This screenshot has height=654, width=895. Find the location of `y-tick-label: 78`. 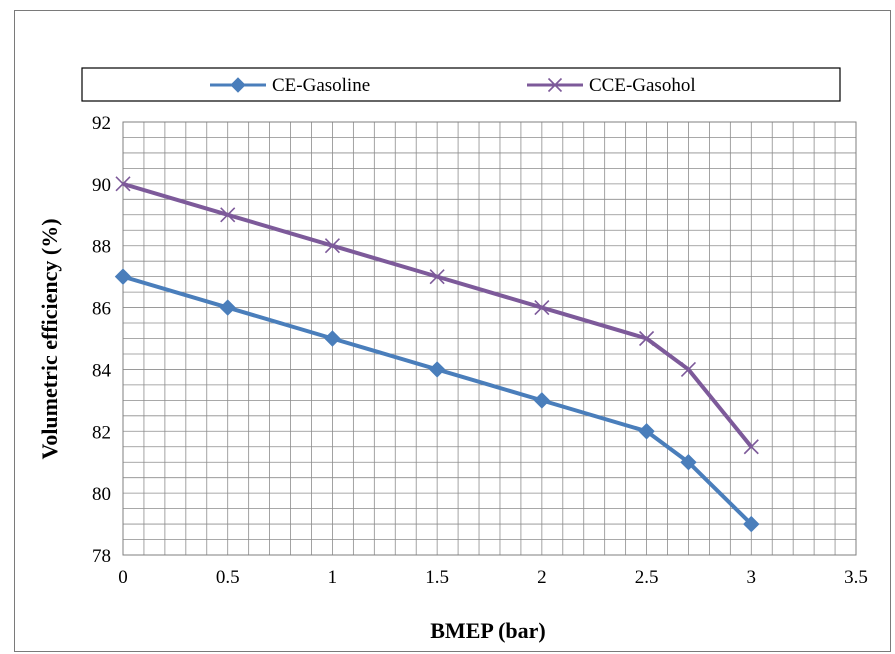

y-tick-label: 78 is located at coordinates (101, 556).